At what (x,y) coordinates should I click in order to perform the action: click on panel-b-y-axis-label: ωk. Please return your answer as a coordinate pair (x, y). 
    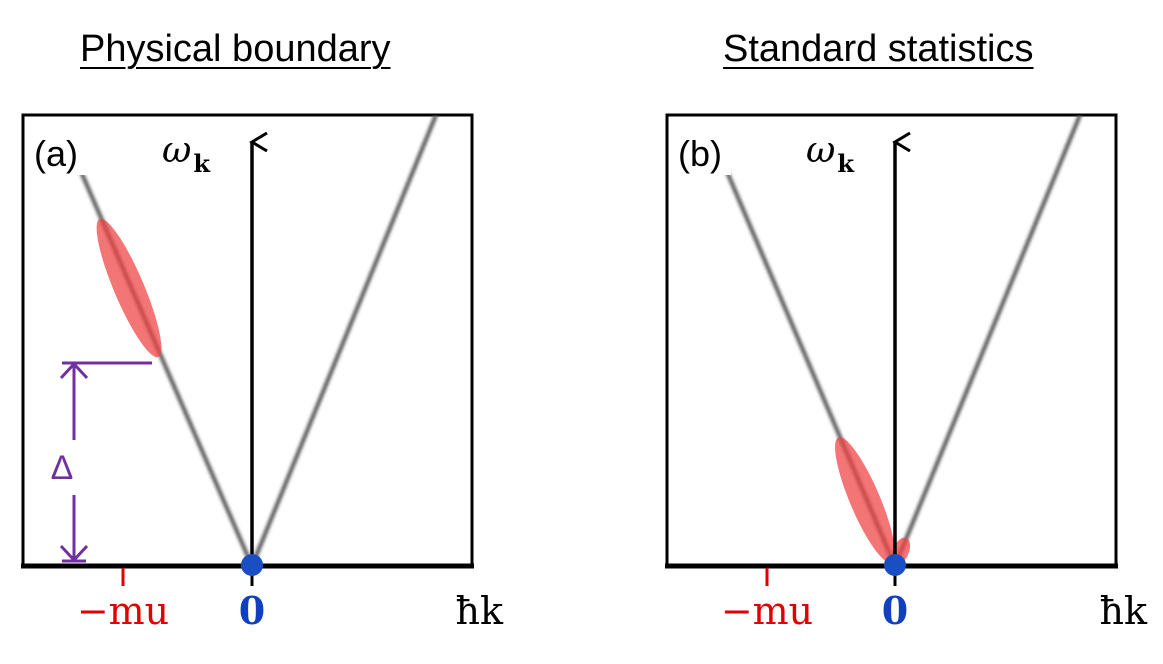
    Looking at the image, I should click on (830, 154).